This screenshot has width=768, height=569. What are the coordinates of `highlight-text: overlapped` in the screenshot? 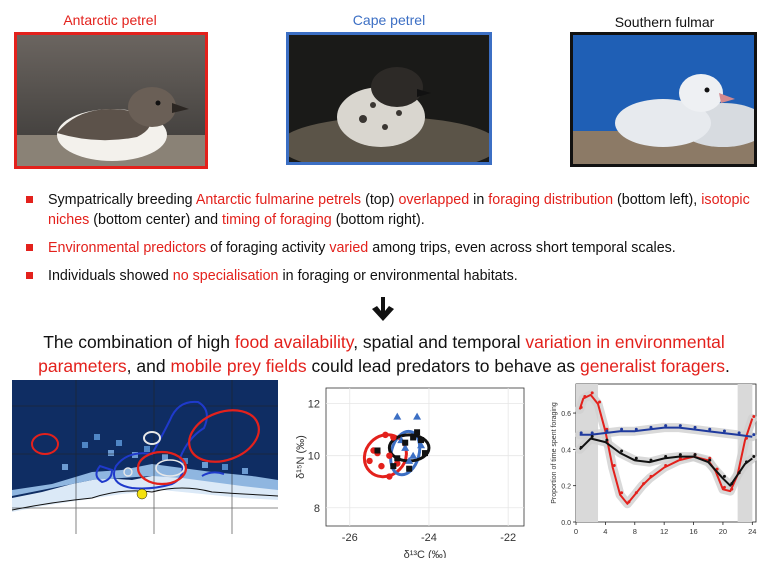 It's located at (434, 200).